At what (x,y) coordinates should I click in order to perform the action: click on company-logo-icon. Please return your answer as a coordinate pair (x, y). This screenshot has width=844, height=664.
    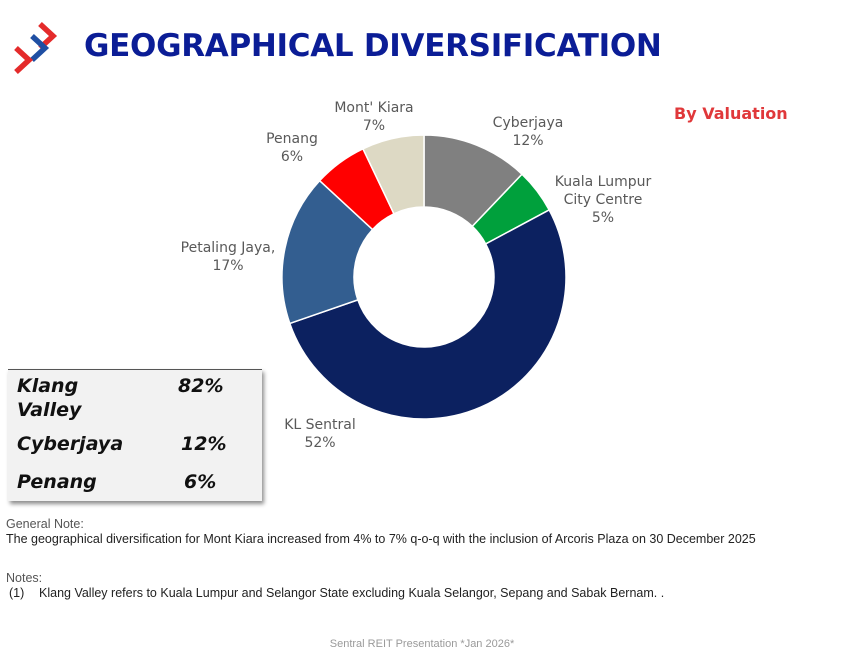
    Looking at the image, I should click on (36, 47).